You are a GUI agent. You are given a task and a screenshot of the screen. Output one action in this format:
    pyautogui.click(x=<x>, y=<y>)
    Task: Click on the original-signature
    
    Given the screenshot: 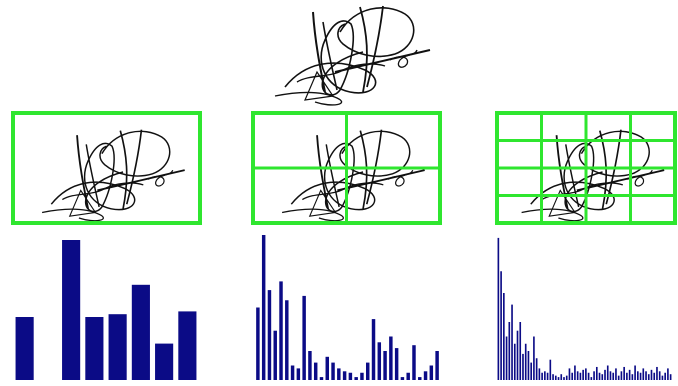 What is the action you would take?
    pyautogui.click(x=352, y=55)
    